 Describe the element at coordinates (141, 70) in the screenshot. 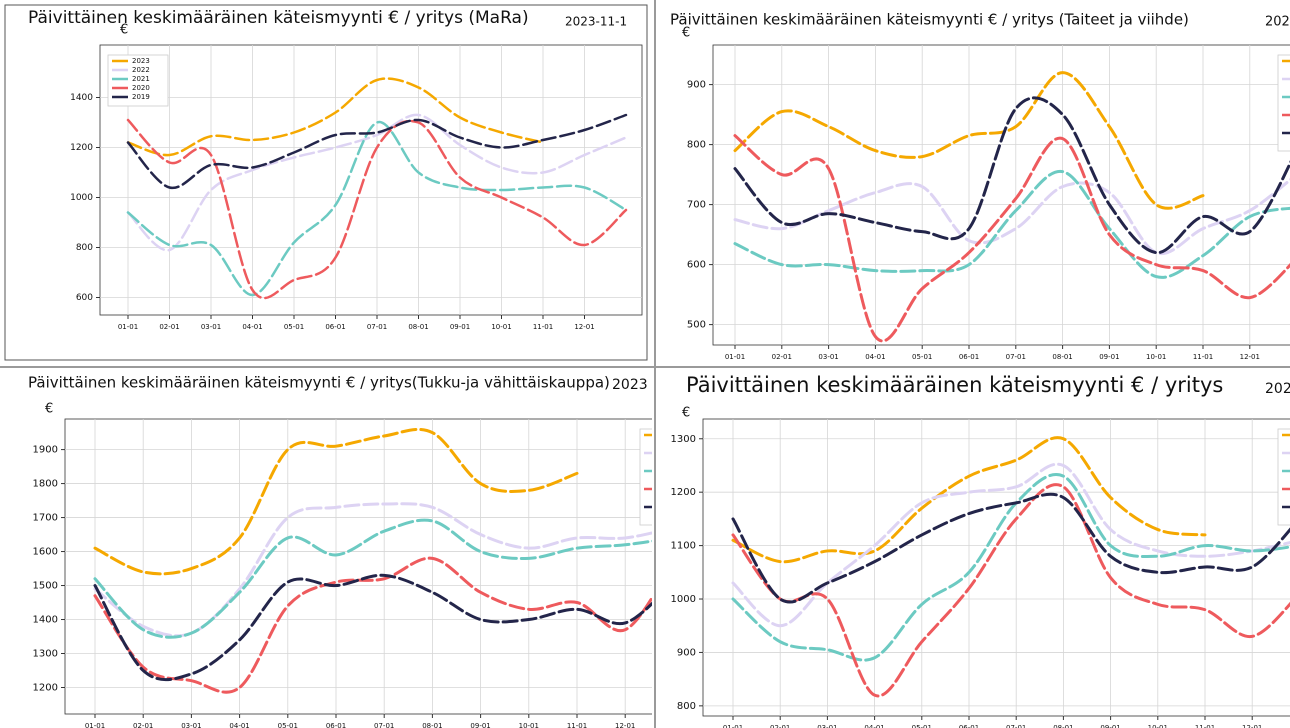

I see `legend-label: 2022` at that location.